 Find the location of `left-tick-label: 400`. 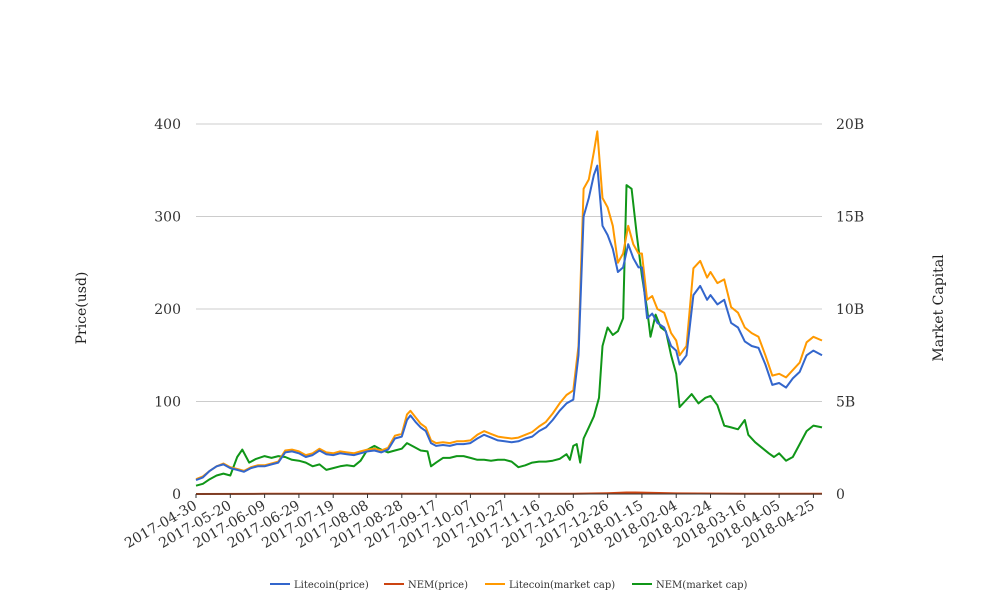

left-tick-label: 400 is located at coordinates (167, 125).